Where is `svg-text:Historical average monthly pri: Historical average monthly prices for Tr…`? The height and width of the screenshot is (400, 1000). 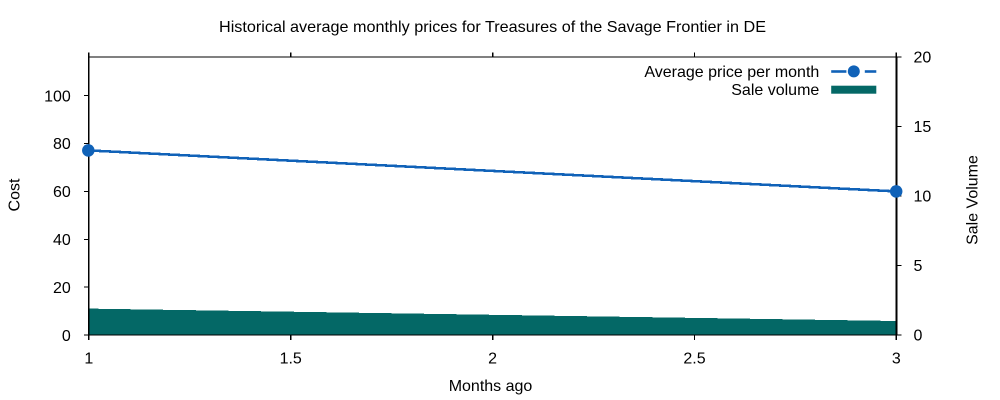
svg-text:Historical average monthly pri: Historical average monthly prices for Tr… is located at coordinates (492, 27).